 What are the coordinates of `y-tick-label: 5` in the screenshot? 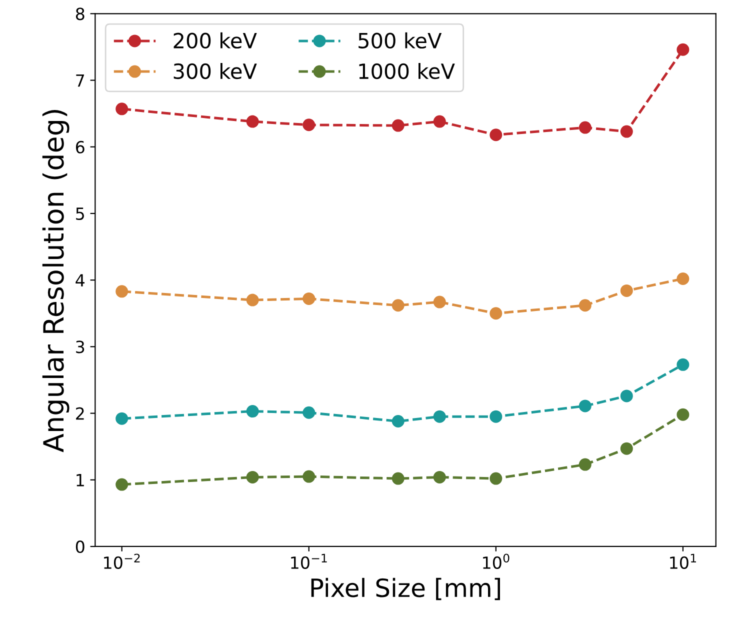 It's located at (80, 214).